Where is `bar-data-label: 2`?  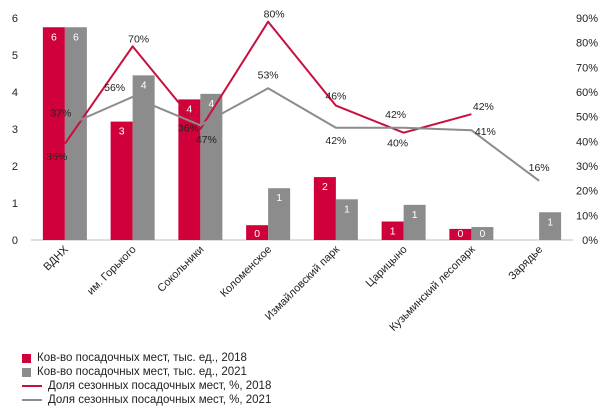 bar-data-label: 2 is located at coordinates (325, 187).